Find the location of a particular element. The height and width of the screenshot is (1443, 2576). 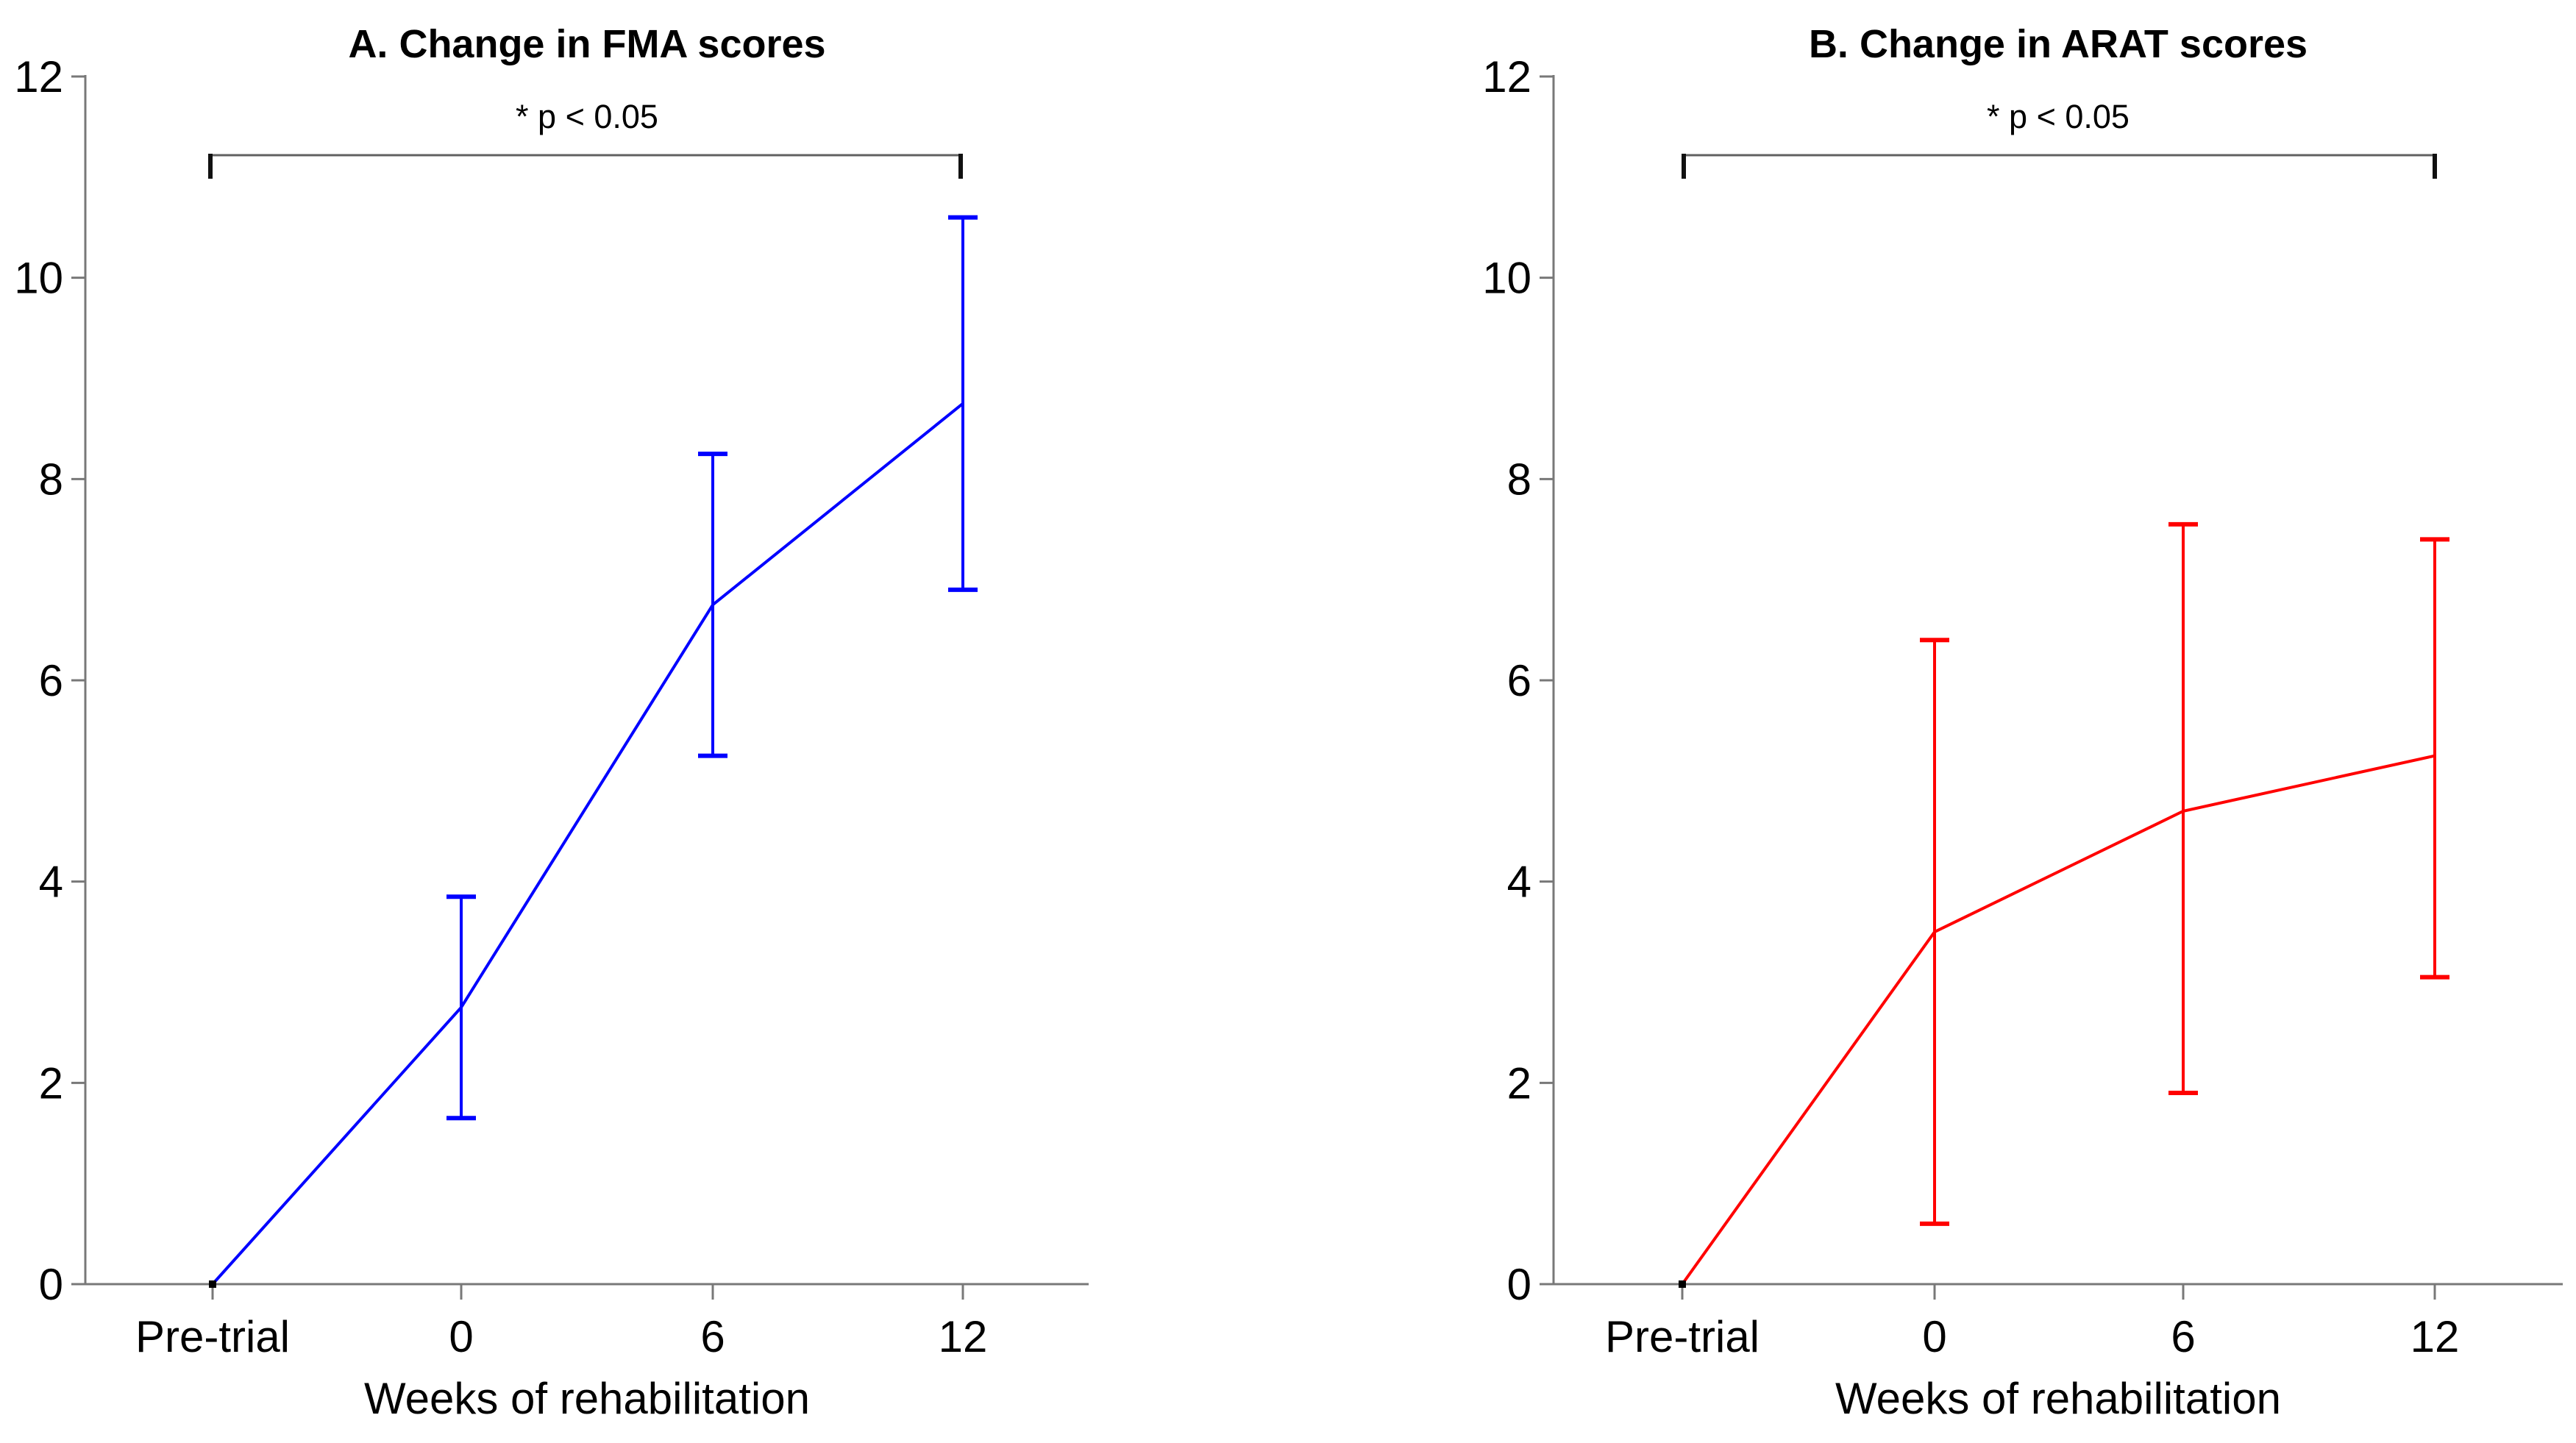

panel-a-significance-bracket is located at coordinates (585, 166).